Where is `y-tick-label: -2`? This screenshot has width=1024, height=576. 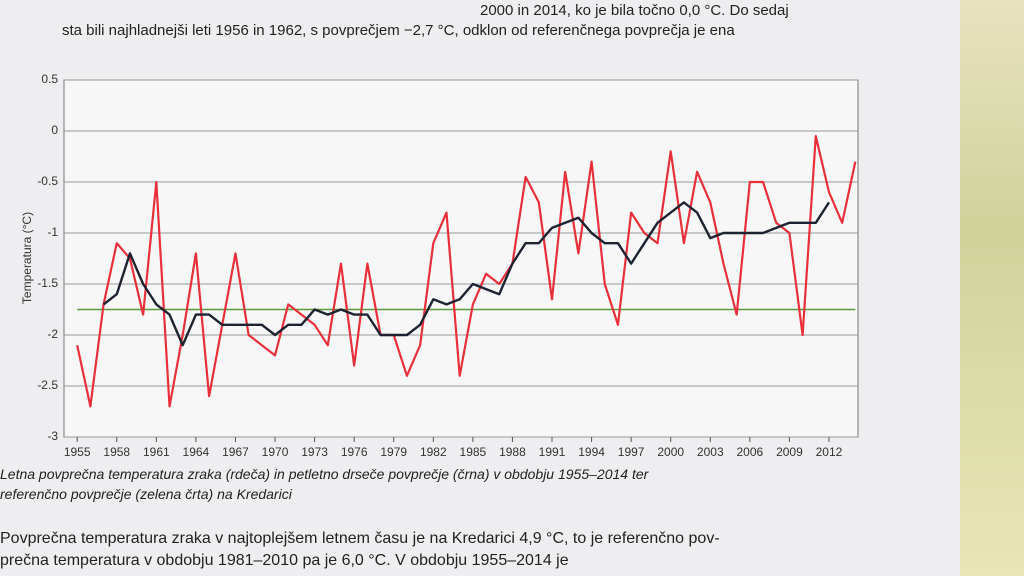
y-tick-label: -2 is located at coordinates (52, 334).